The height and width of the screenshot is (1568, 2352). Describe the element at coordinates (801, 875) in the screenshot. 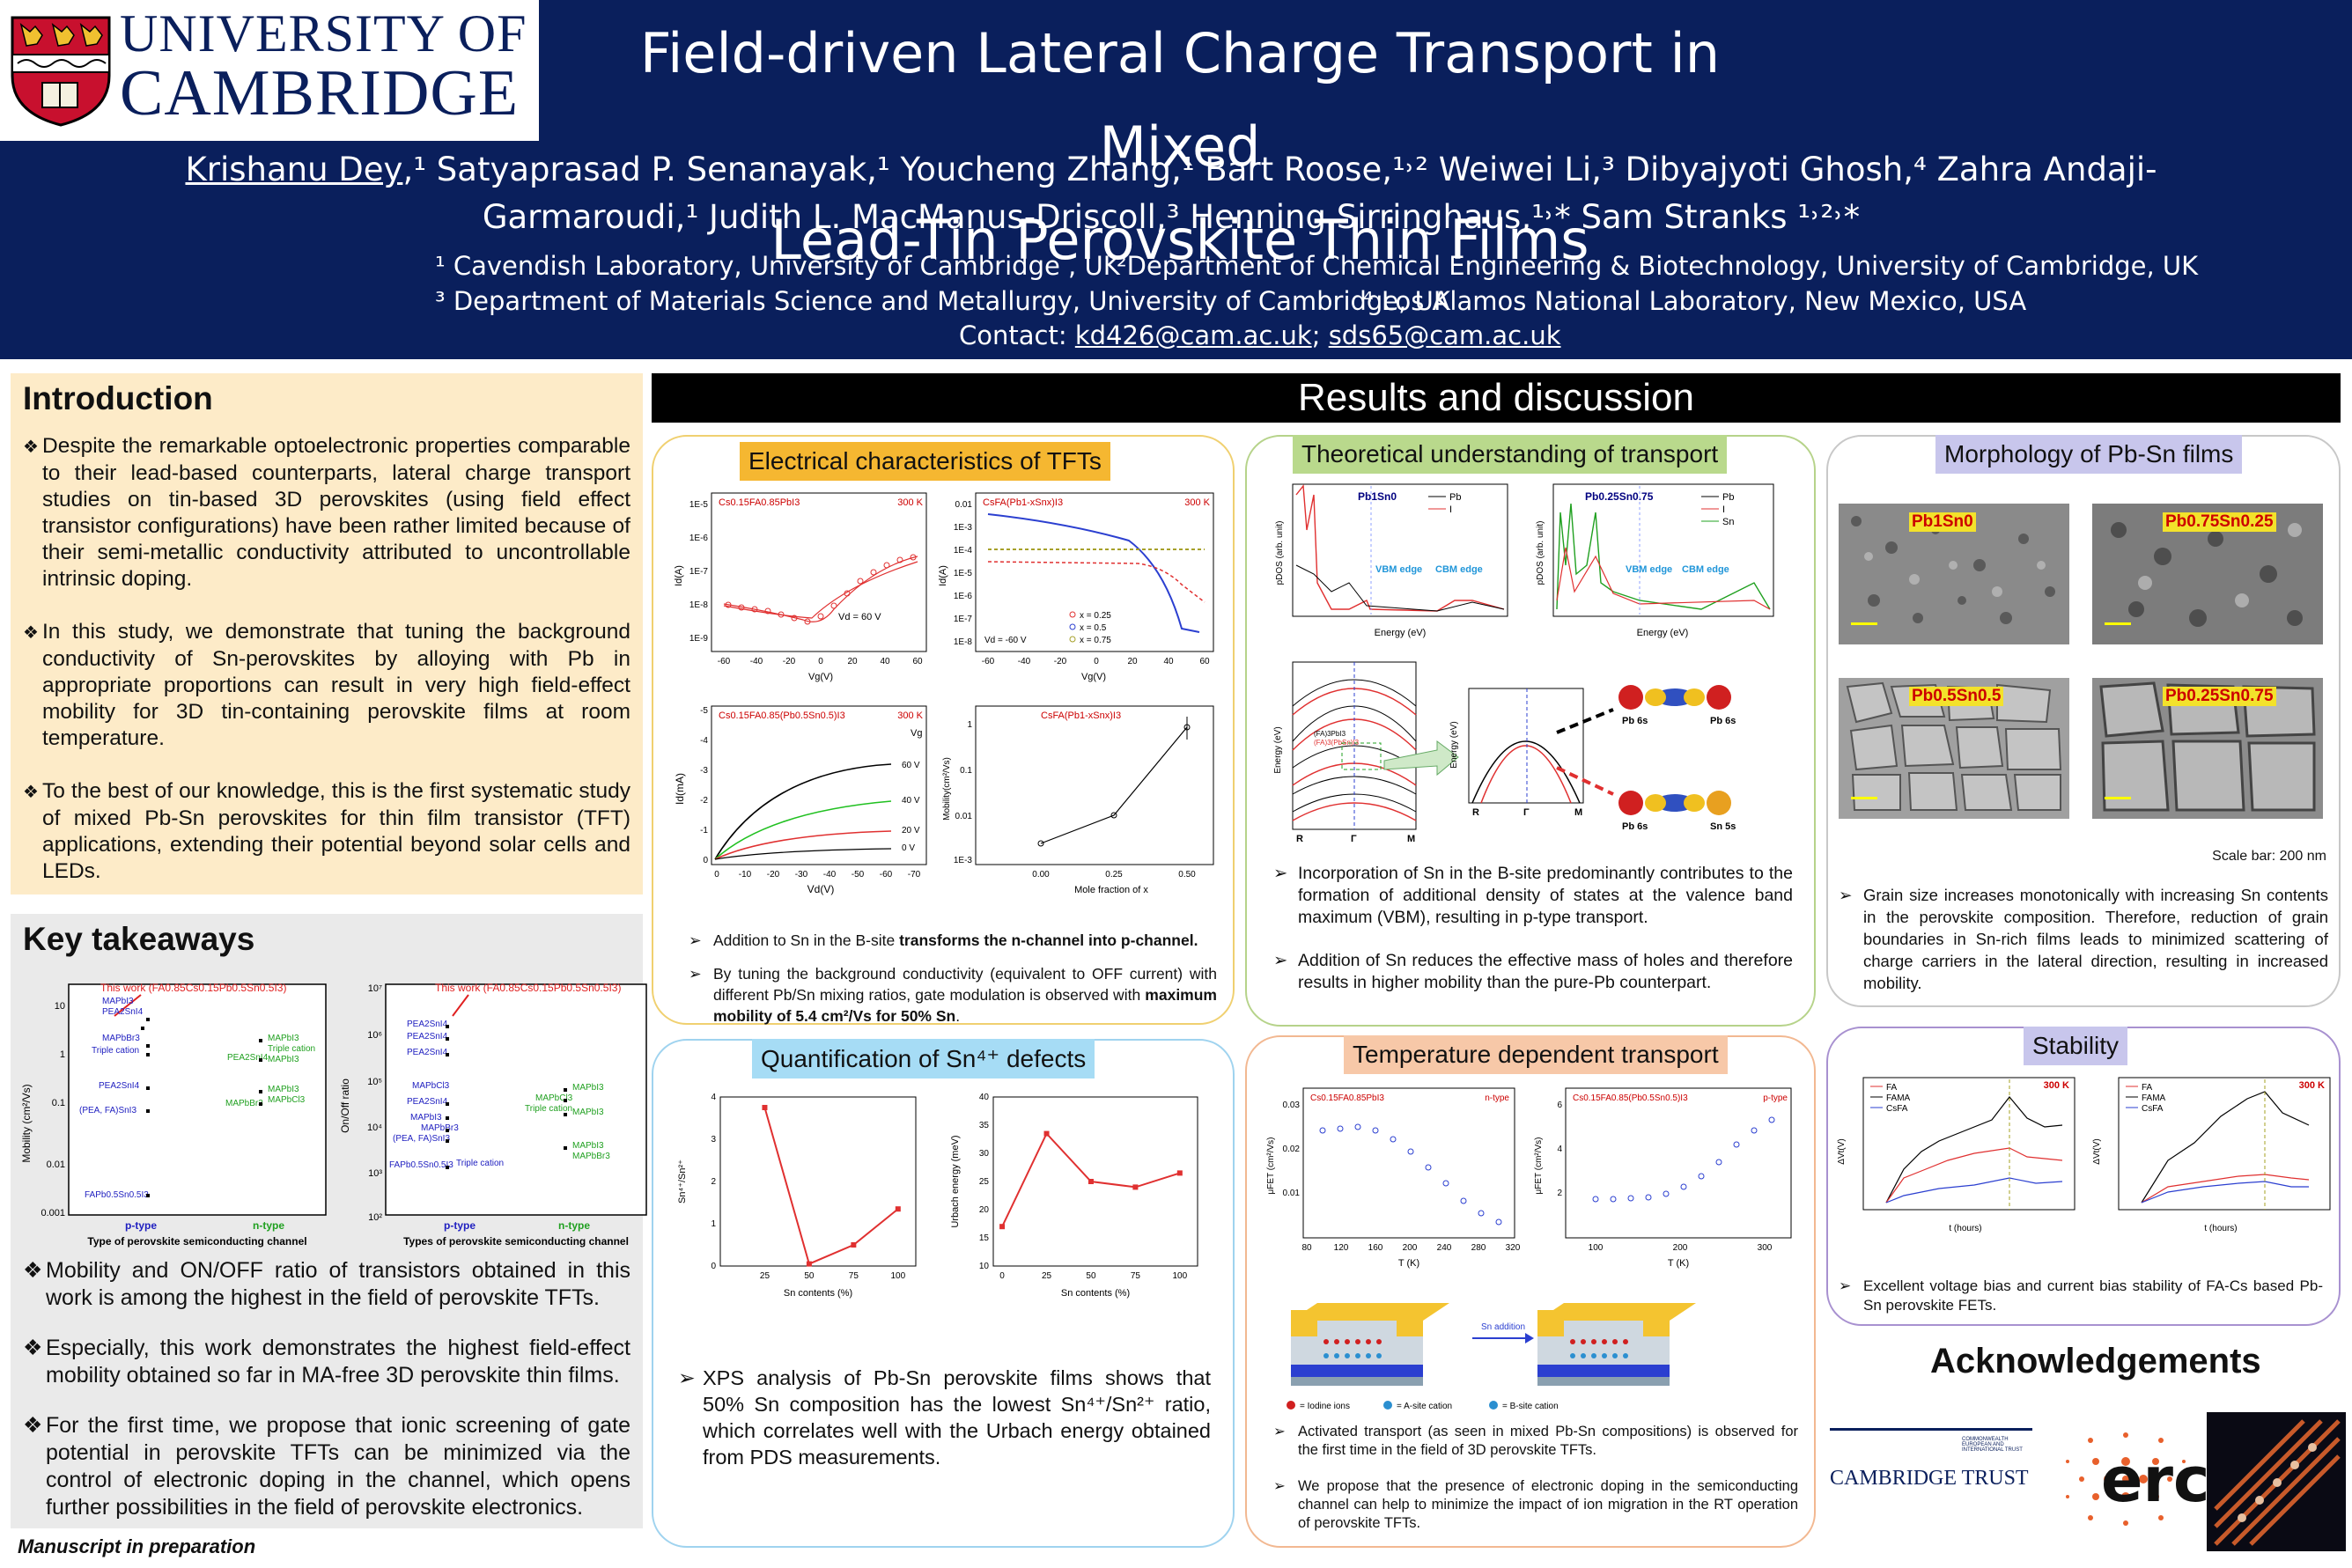

I see `svg-text: -30` at that location.